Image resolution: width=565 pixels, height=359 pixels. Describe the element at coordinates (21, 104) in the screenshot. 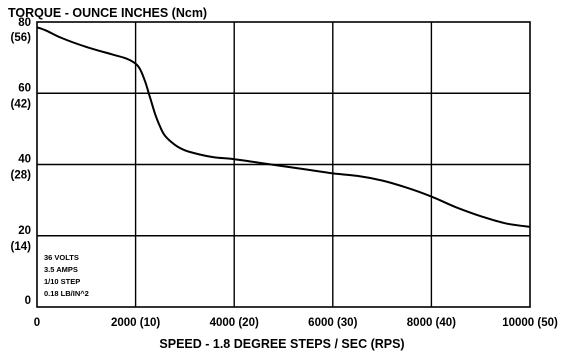

I see `y-tick-sublabel-1: (42)` at that location.